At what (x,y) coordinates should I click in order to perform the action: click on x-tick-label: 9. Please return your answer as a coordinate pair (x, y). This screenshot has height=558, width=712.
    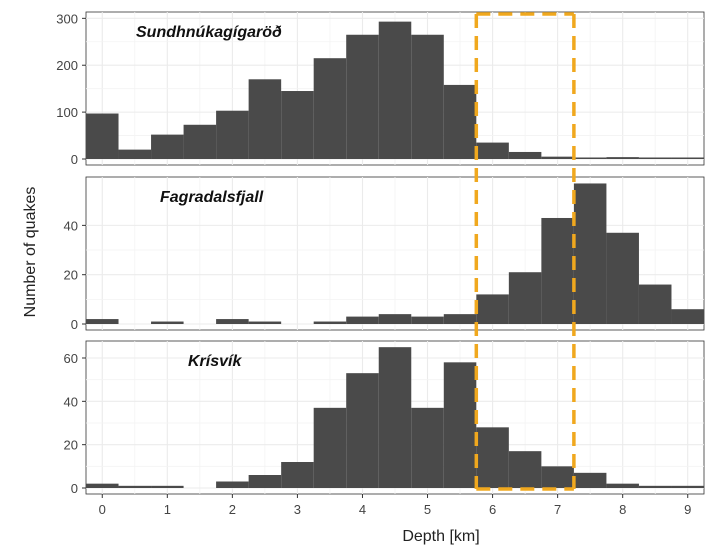
    Looking at the image, I should click on (687, 509).